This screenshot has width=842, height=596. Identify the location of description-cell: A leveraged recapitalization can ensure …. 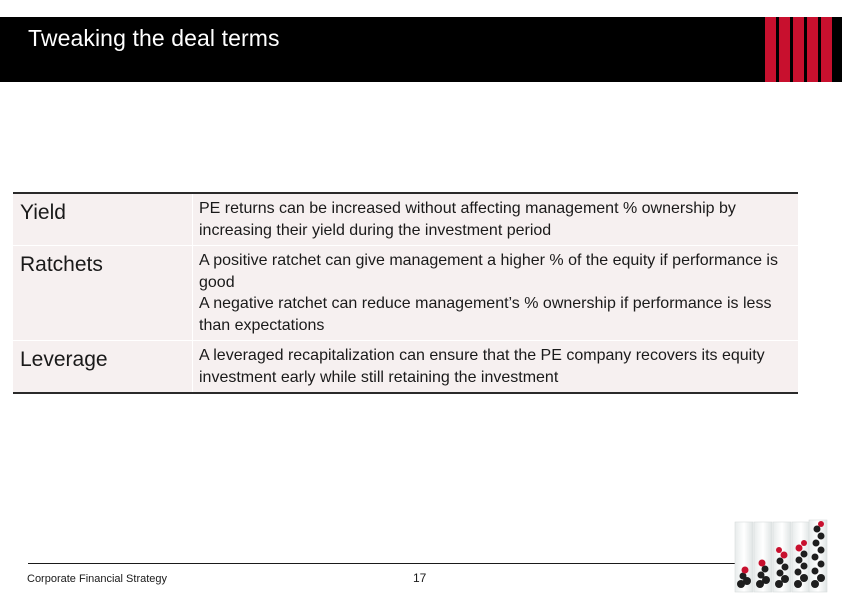
(495, 366).